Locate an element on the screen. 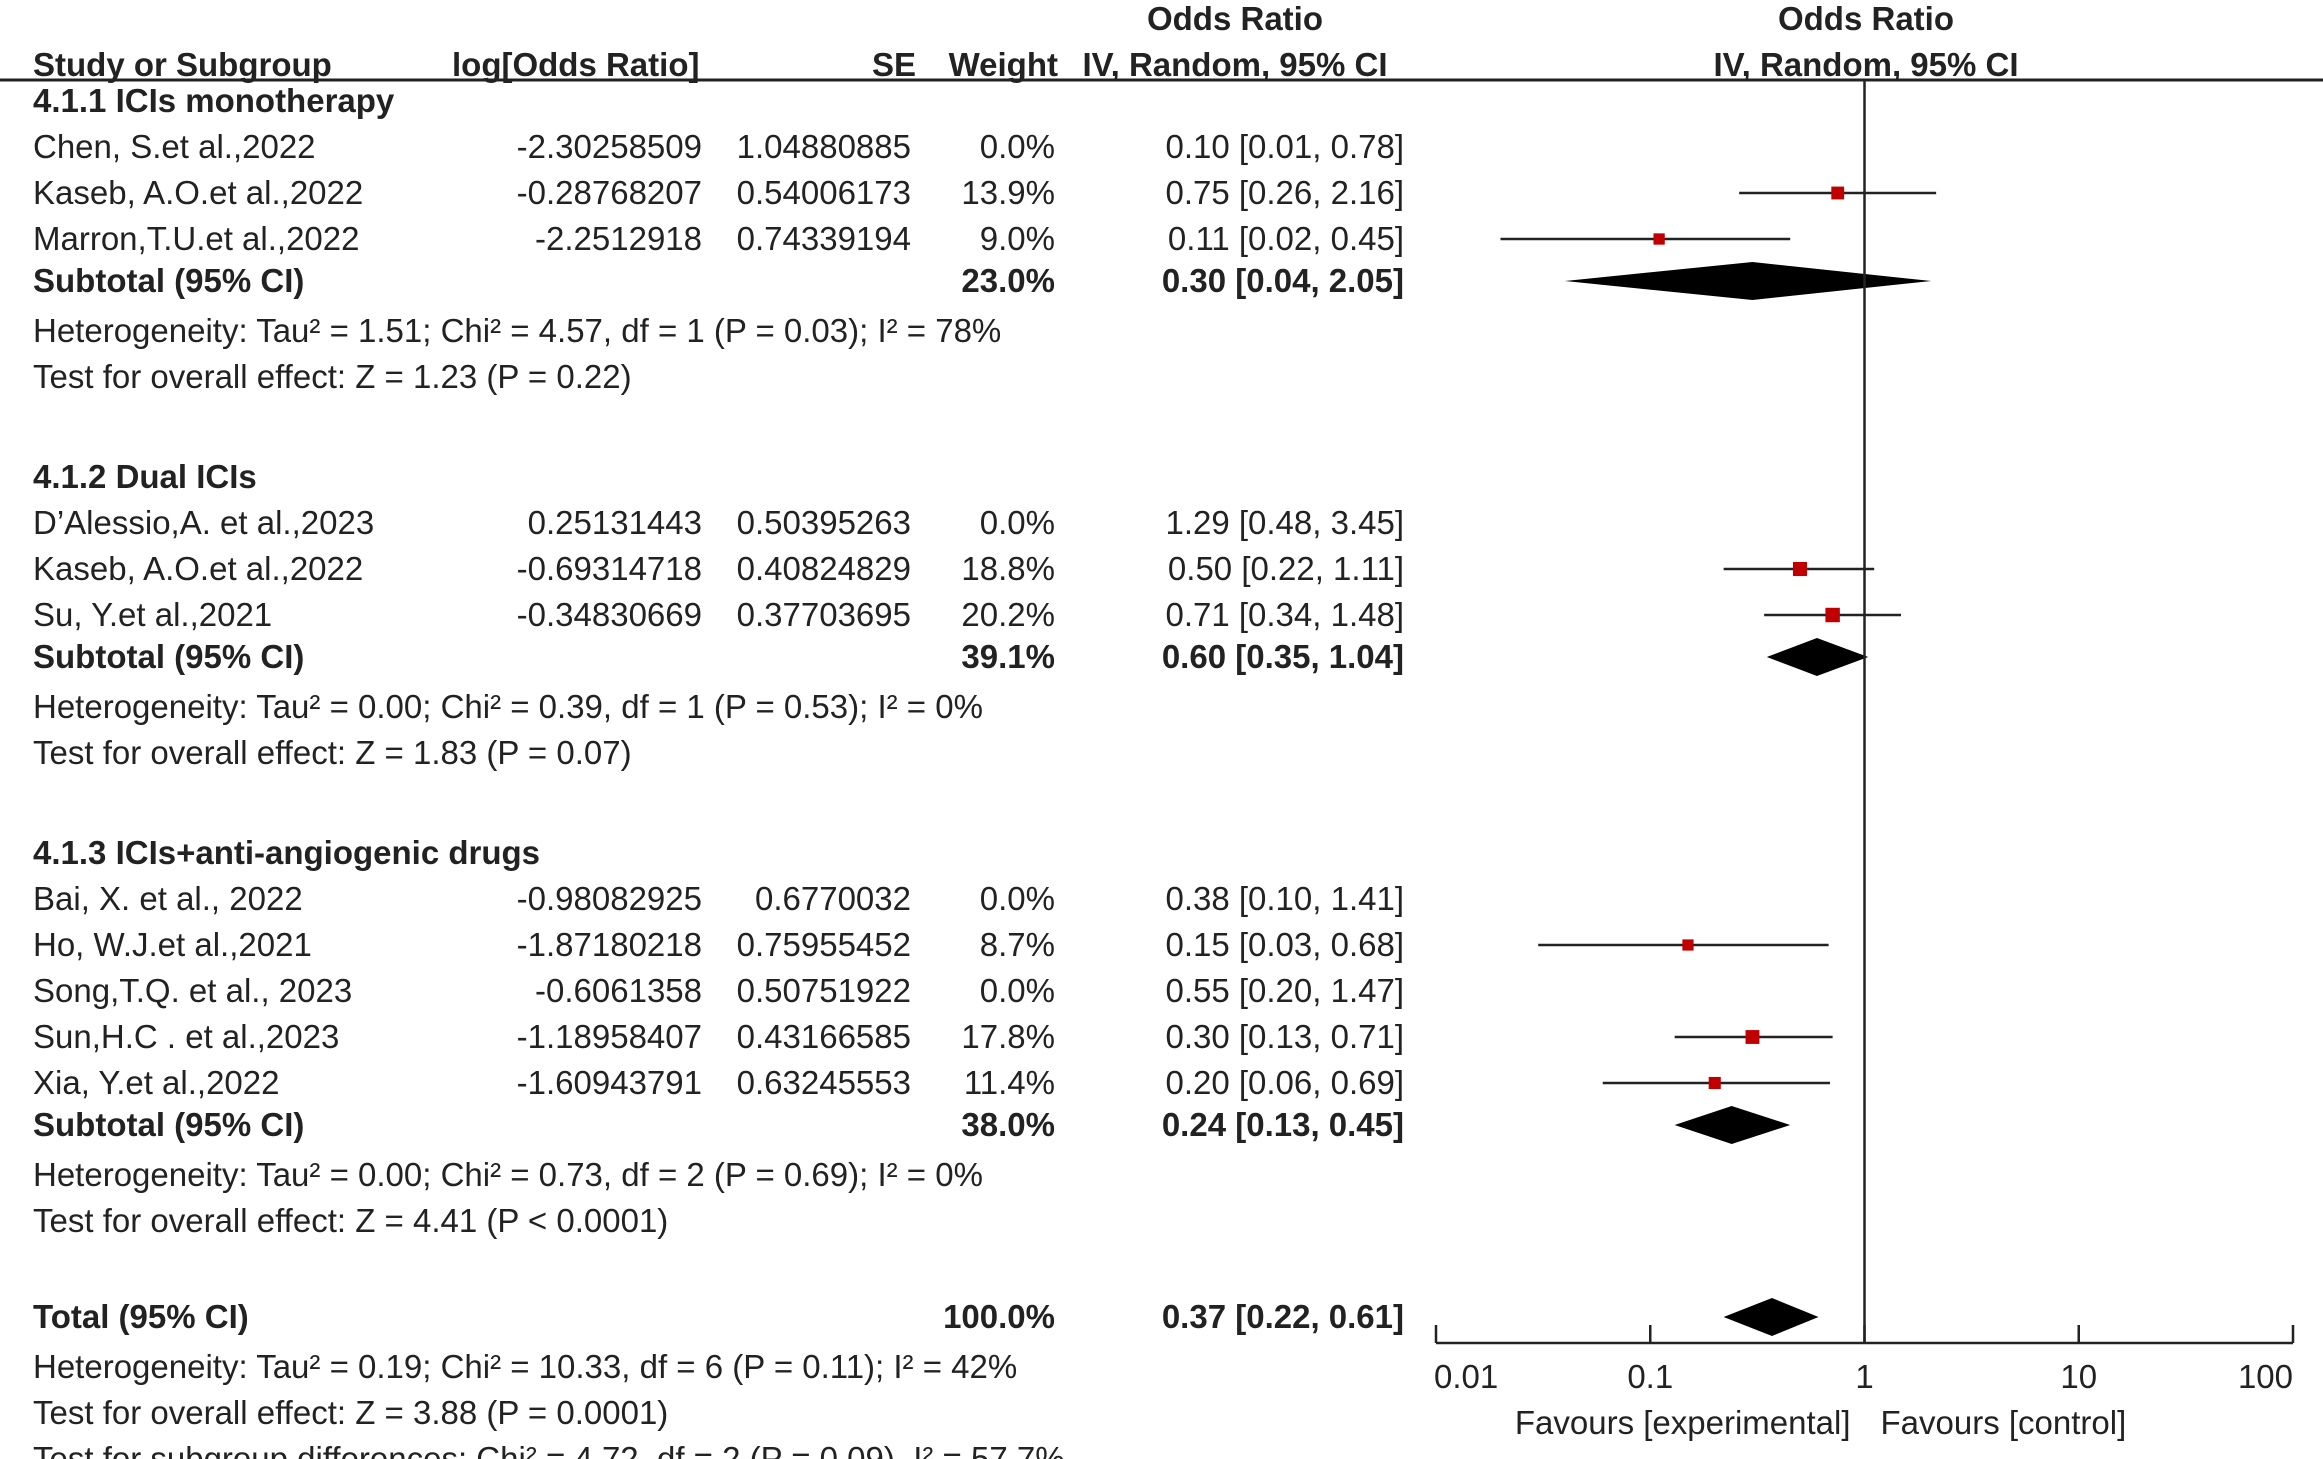 The height and width of the screenshot is (1459, 2323). plot-title: Odds Ratio is located at coordinates (1866, 18).